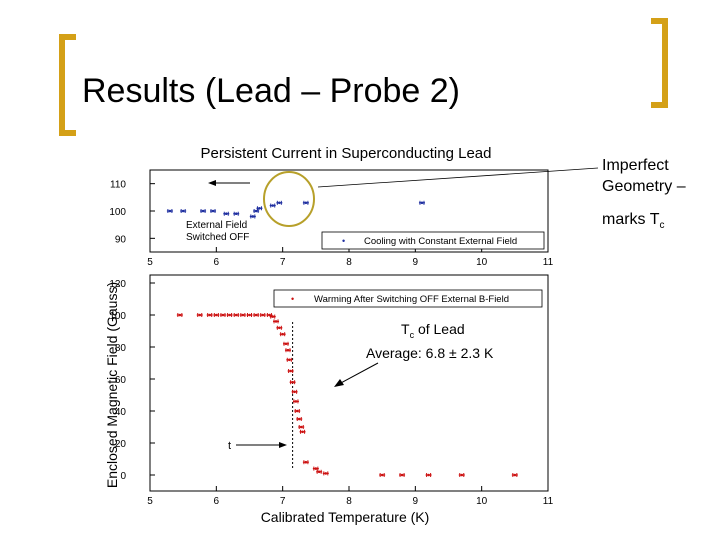  What do you see at coordinates (482, 501) in the screenshot?
I see `bot-x-tick-label: 10` at bounding box center [482, 501].